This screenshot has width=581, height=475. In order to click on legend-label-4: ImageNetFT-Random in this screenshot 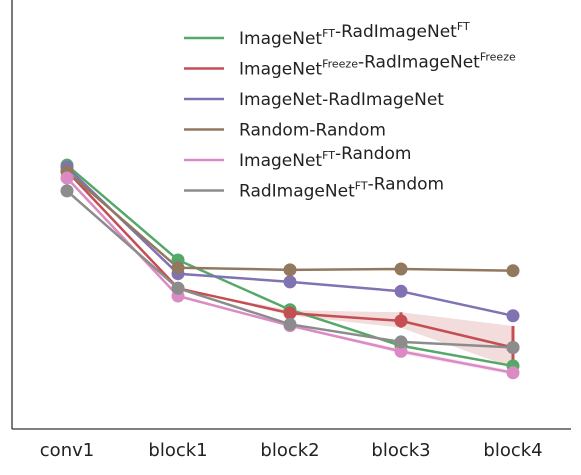, I will do `click(325, 157)`.